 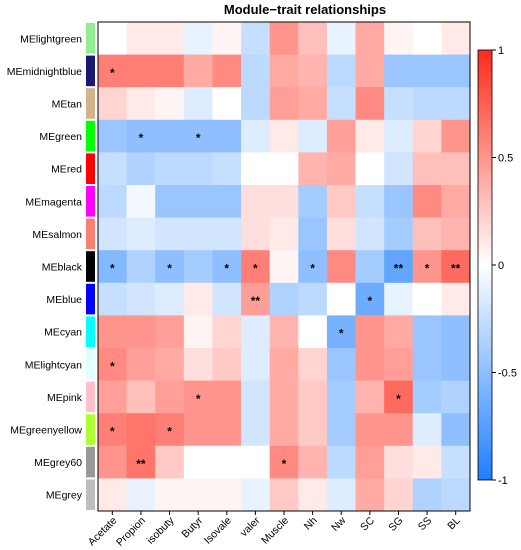 What do you see at coordinates (57, 235) in the screenshot?
I see `row-label: MEsalmon` at bounding box center [57, 235].